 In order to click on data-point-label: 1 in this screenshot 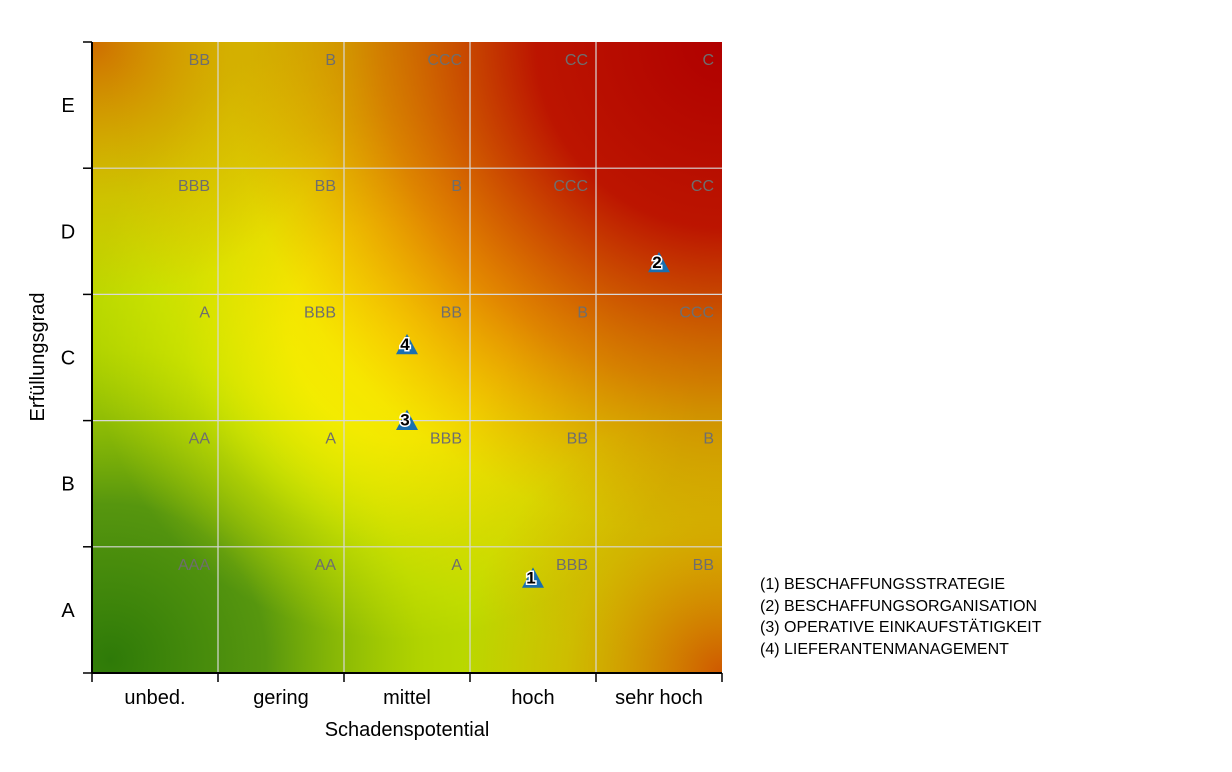, I will do `click(530, 577)`.